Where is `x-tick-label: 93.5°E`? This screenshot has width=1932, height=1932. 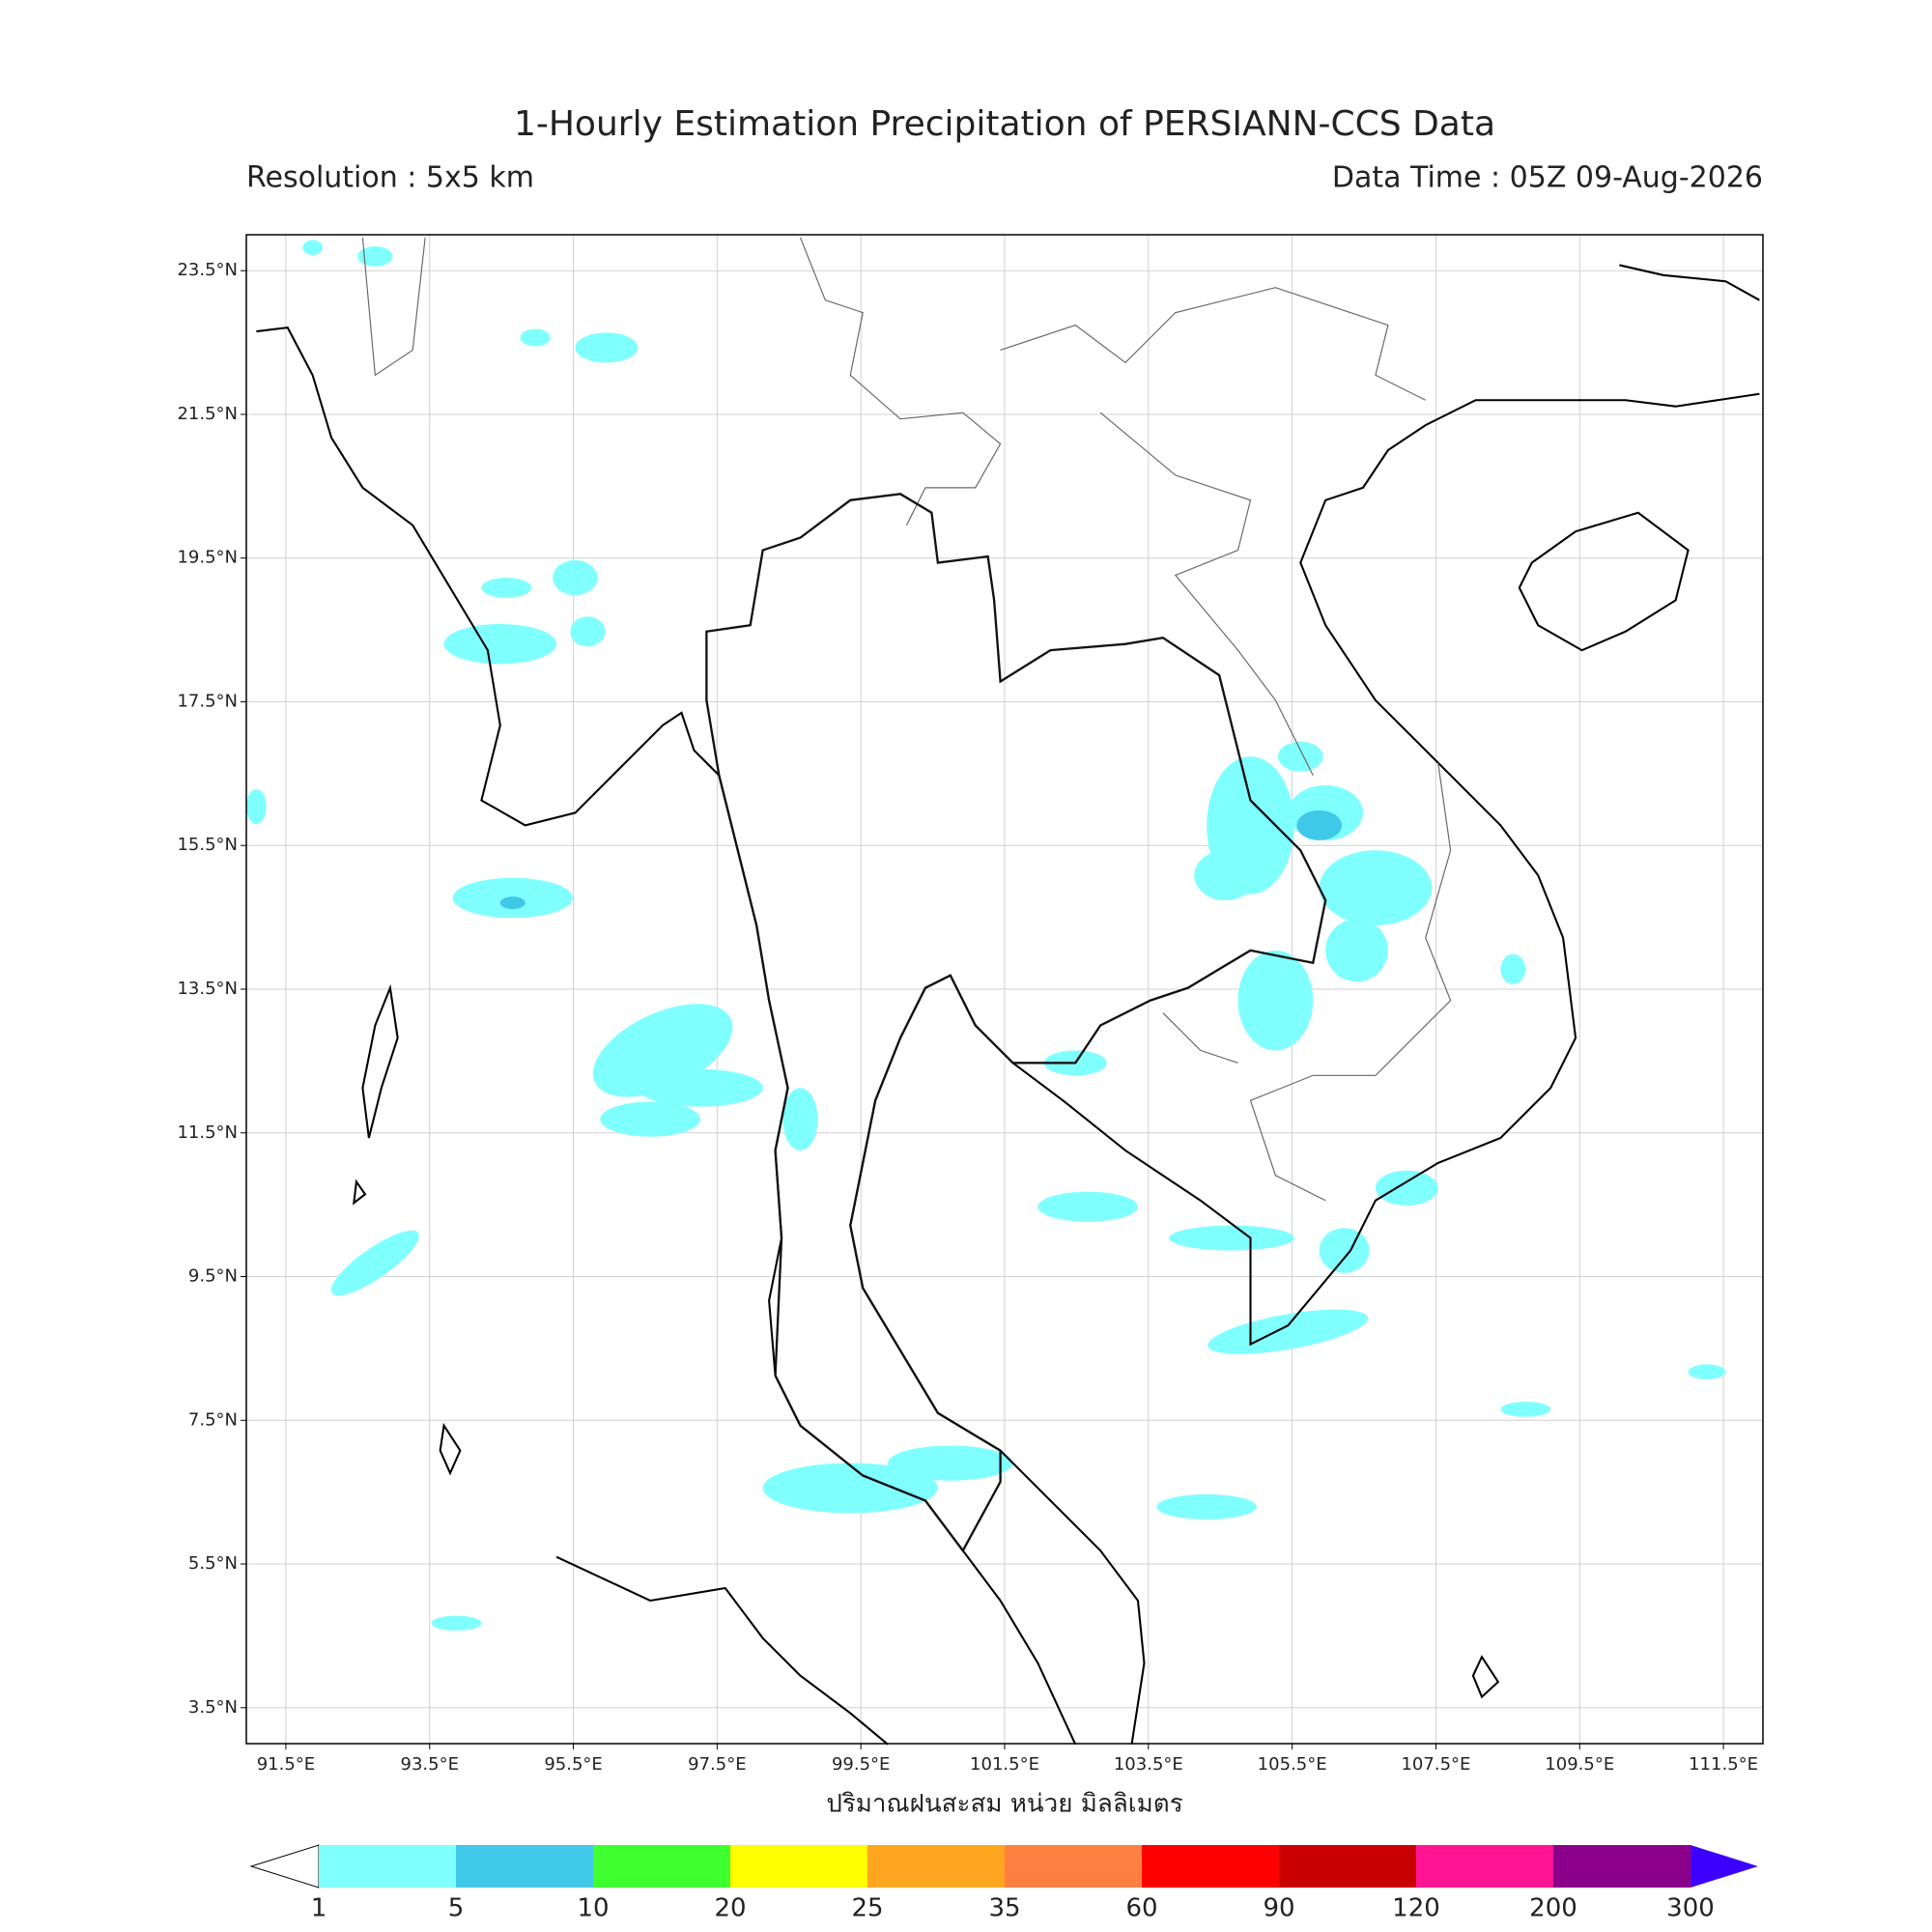 x-tick-label: 93.5°E is located at coordinates (430, 1764).